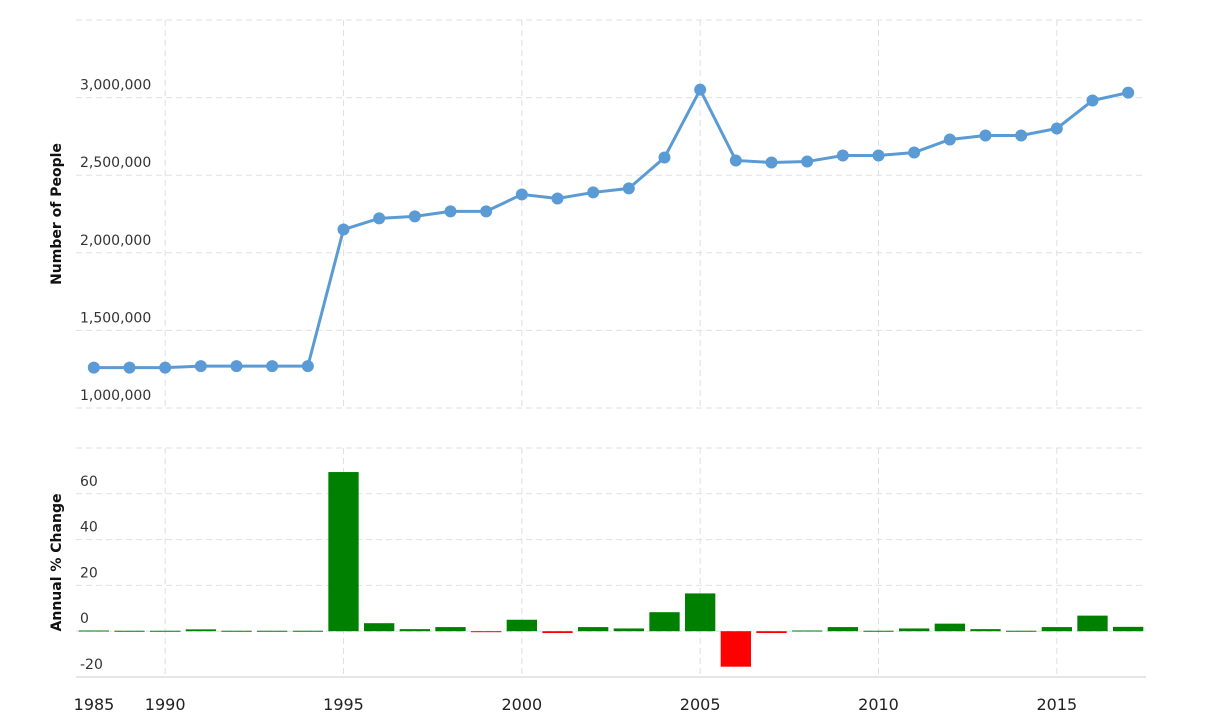  What do you see at coordinates (115, 318) in the screenshot?
I see `y-tick-label: 1,500,000` at bounding box center [115, 318].